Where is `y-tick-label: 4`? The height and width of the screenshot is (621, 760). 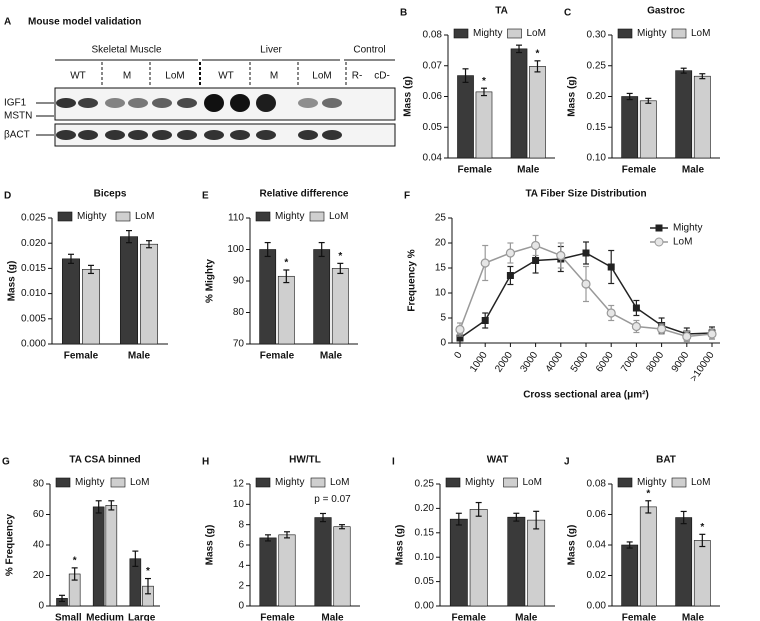 y-tick-label: 4 is located at coordinates (241, 565).